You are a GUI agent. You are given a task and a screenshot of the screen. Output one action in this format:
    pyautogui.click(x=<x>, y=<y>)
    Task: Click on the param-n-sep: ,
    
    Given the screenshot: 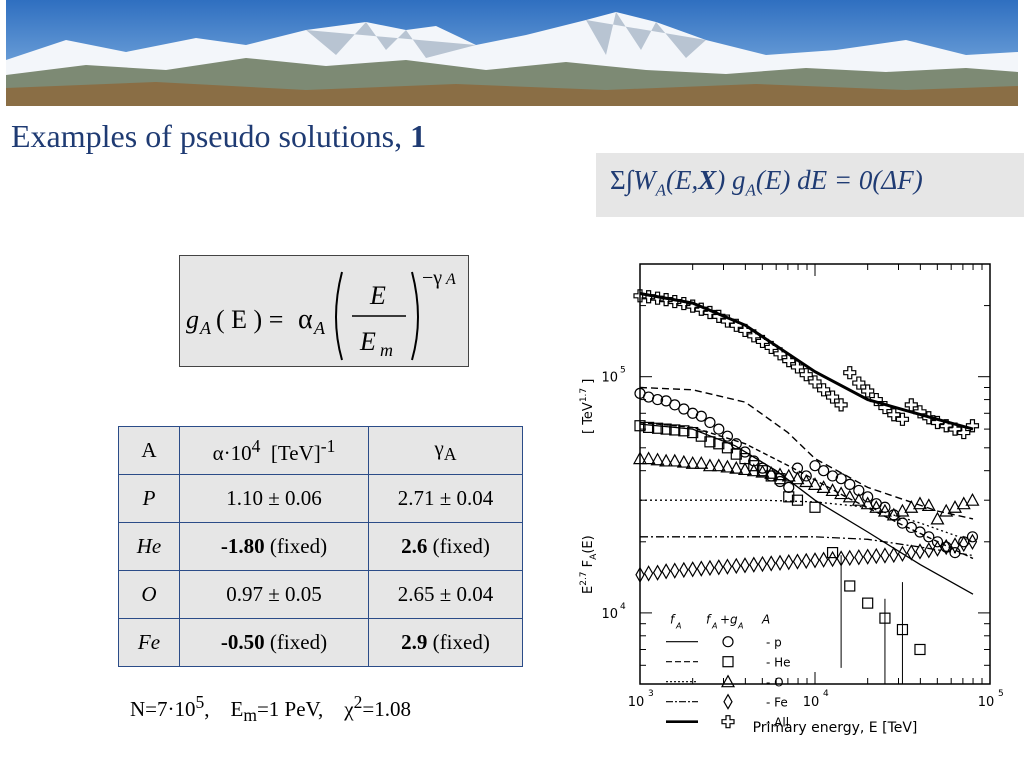 What is the action you would take?
    pyautogui.click(x=207, y=709)
    